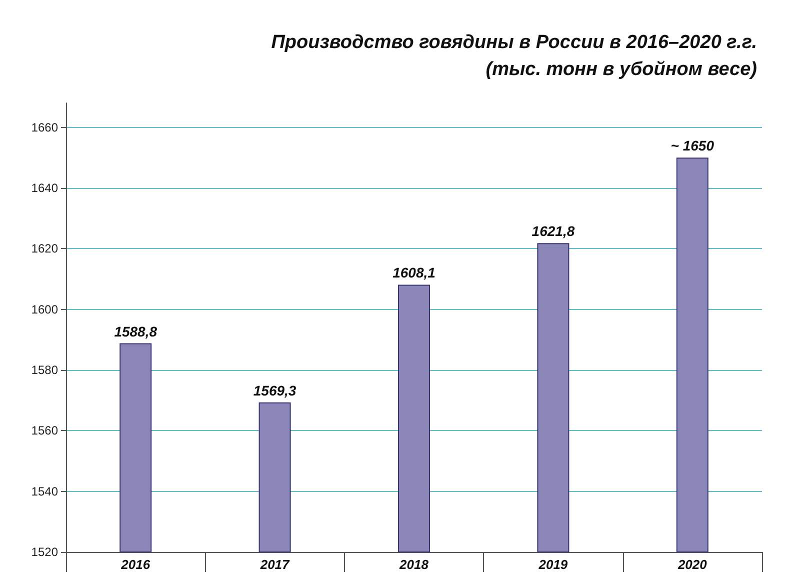 This screenshot has height=582, width=800. I want to click on x-tick-label: 2019, so click(553, 564).